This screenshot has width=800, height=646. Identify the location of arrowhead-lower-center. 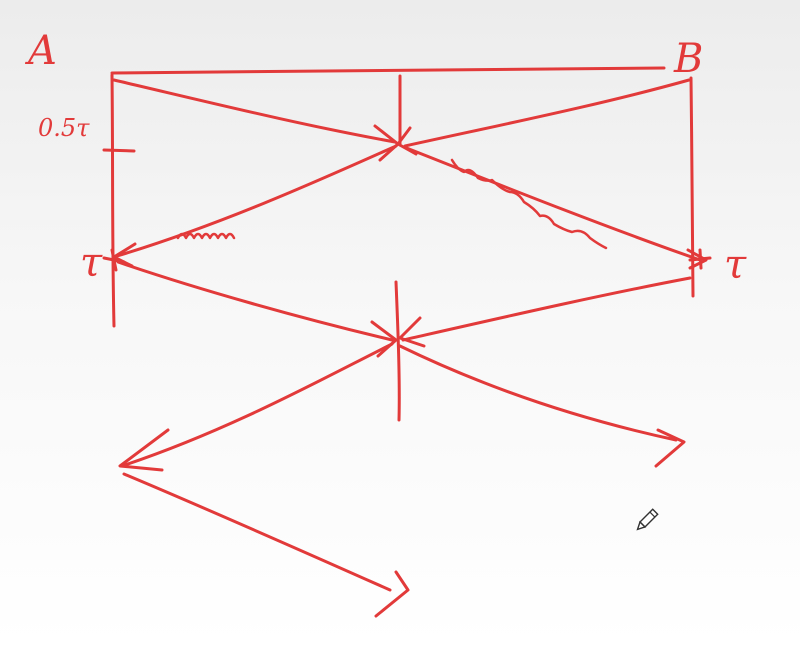
(398, 337).